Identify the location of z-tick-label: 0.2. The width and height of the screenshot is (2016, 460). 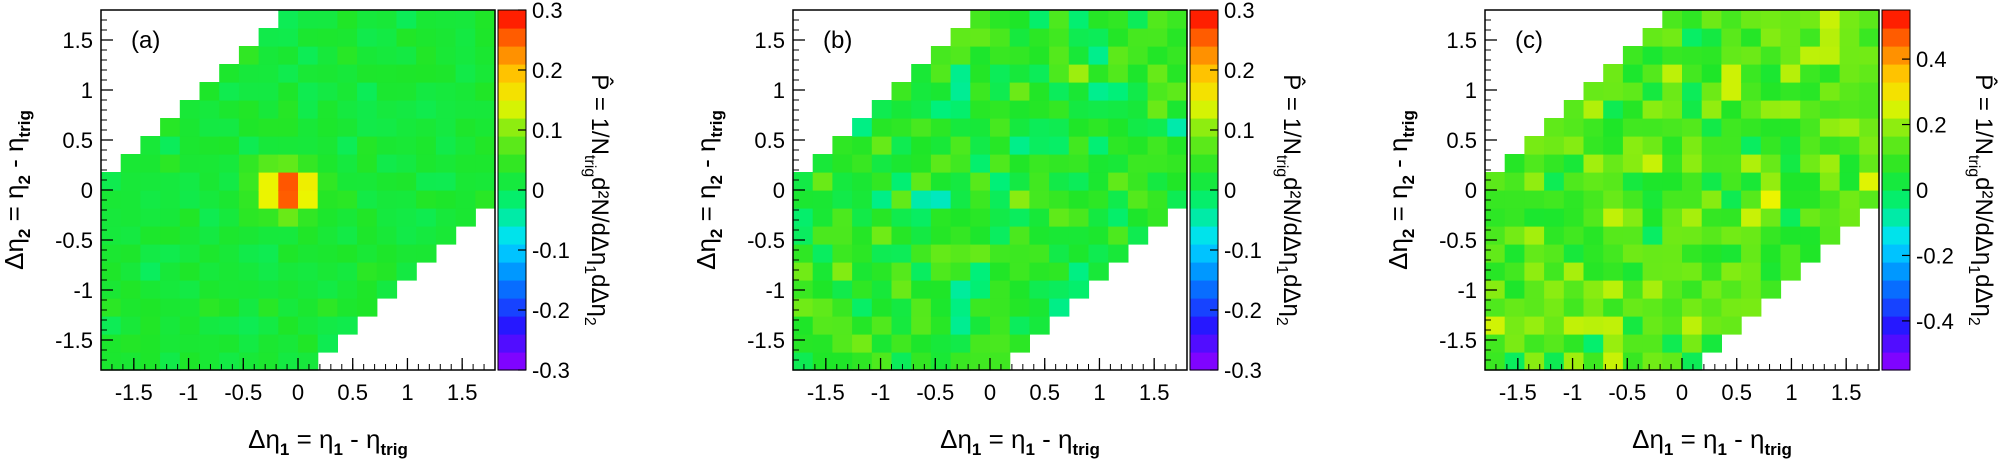
(547, 70).